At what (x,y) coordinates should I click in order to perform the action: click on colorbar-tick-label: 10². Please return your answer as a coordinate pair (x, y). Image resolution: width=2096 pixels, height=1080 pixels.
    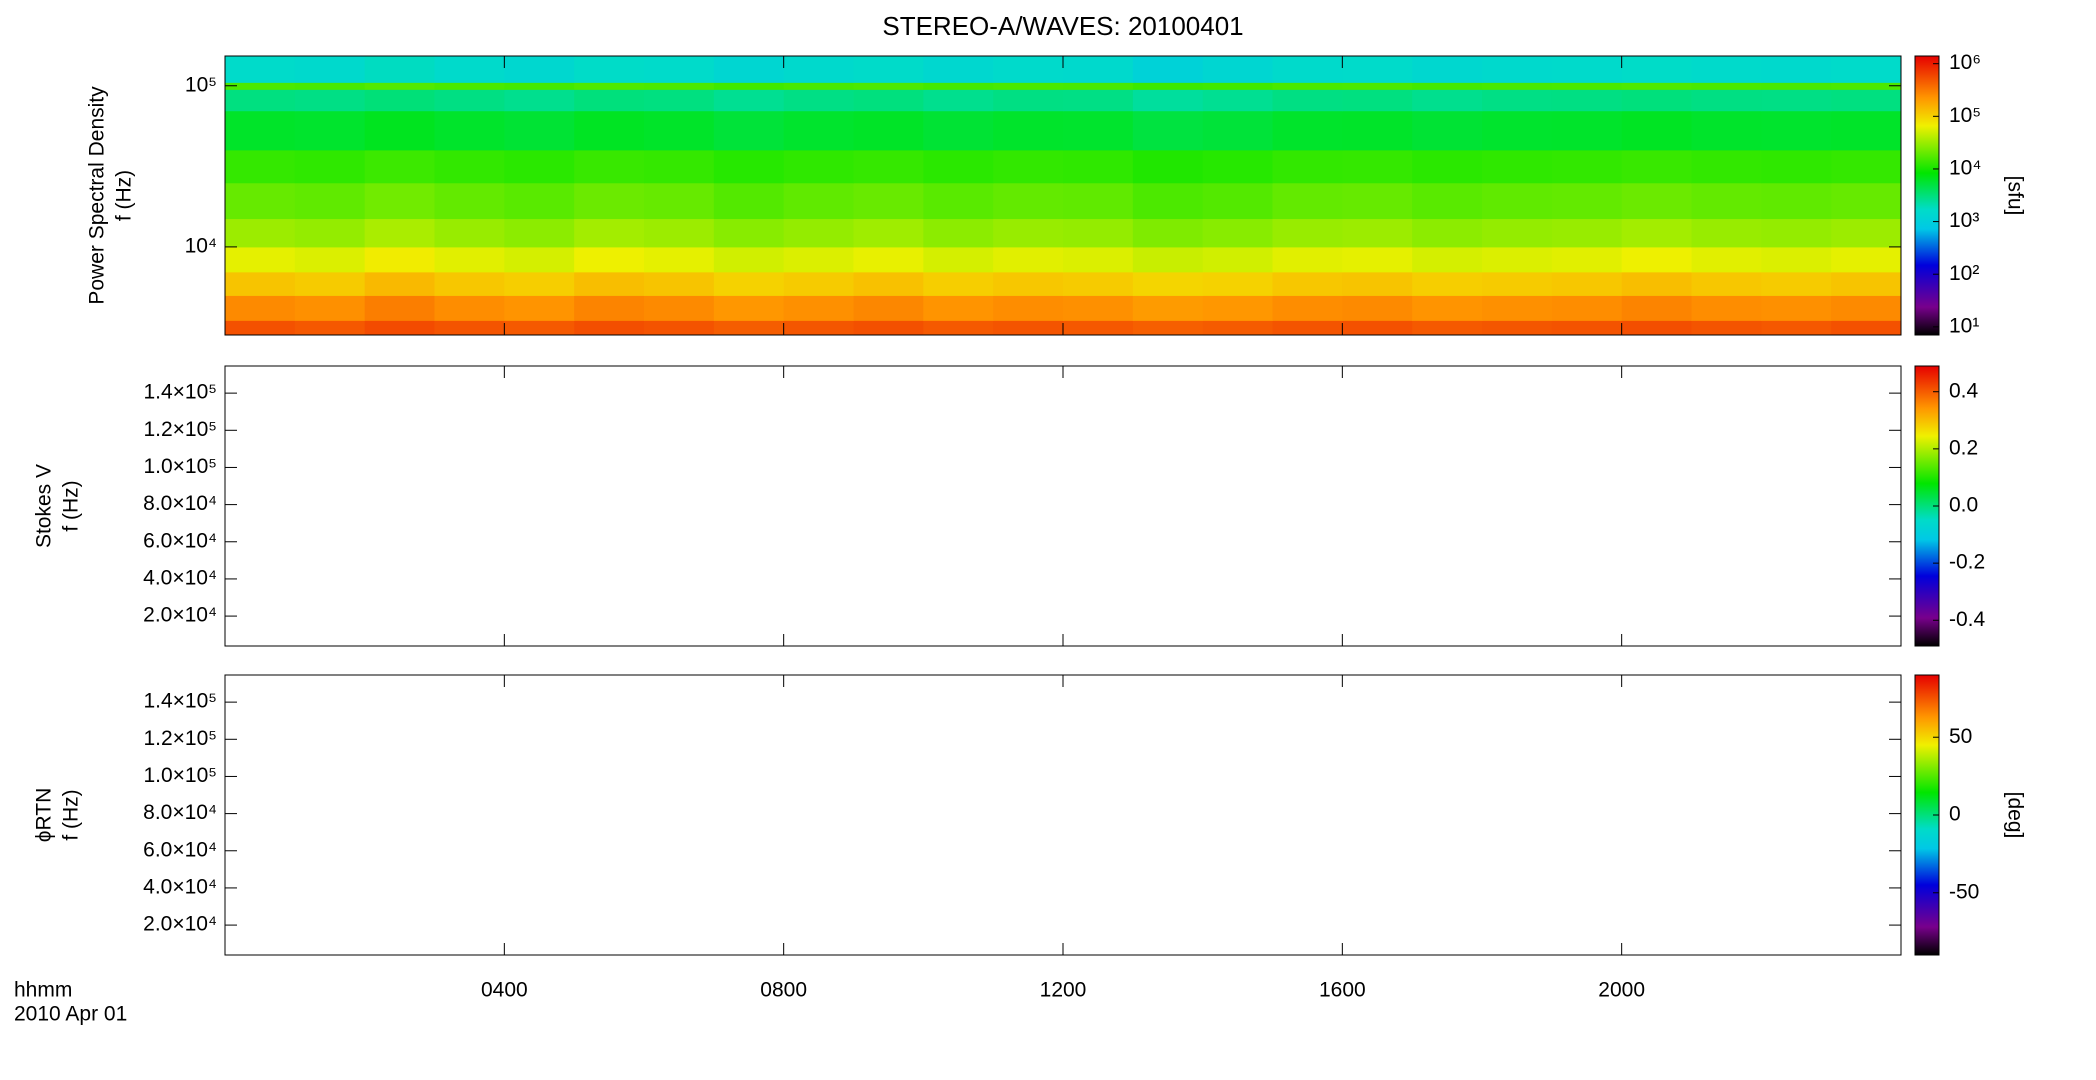
    Looking at the image, I should click on (1964, 273).